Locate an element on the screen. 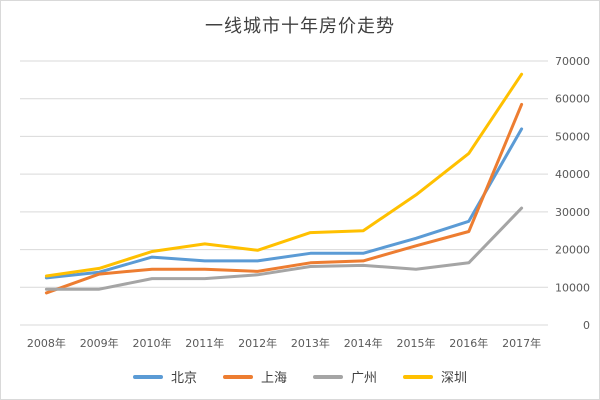 The width and height of the screenshot is (600, 400). x-tick-label: 2014年 is located at coordinates (363, 343).